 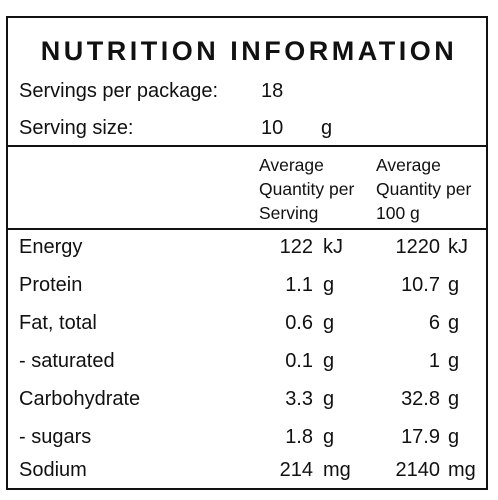 What do you see at coordinates (247, 361) in the screenshot?
I see `nutrient-row-saturated: - saturated 0.1 g 1 g` at bounding box center [247, 361].